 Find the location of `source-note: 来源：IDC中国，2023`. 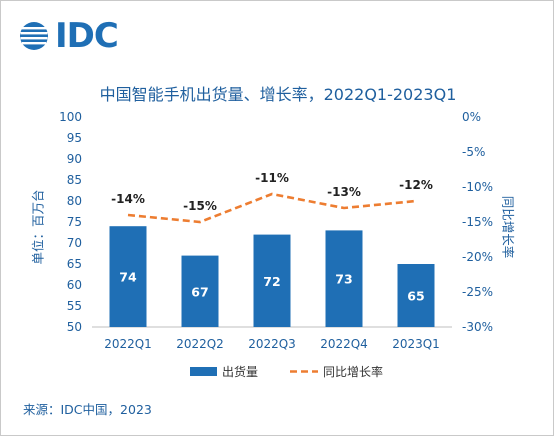

source-note: 来源：IDC中国，2023 is located at coordinates (87, 409).